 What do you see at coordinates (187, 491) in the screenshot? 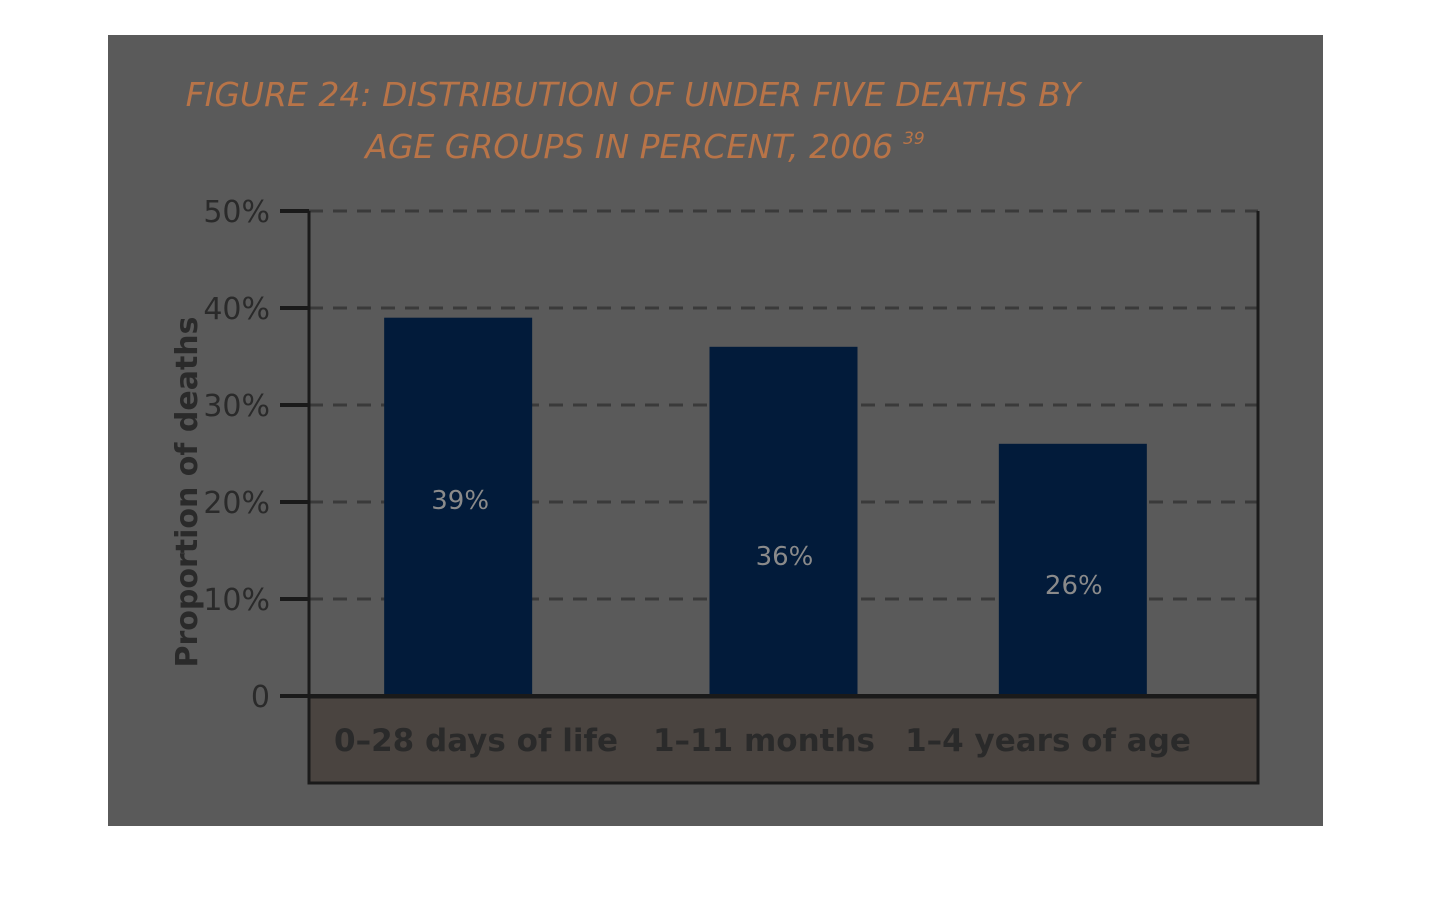
I see `y-axis-label: Proportion of deaths` at bounding box center [187, 491].